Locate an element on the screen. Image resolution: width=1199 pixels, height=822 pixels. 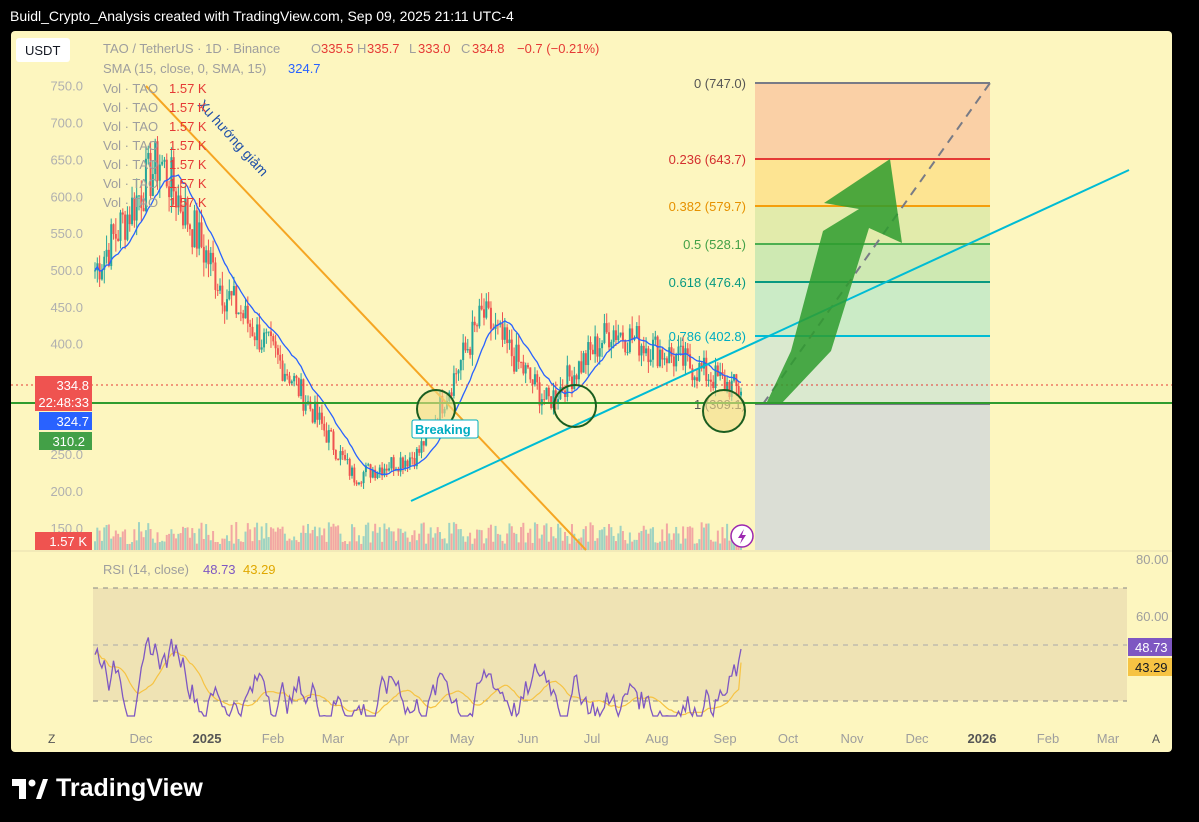
currency-button: USDT is located at coordinates (43, 50).